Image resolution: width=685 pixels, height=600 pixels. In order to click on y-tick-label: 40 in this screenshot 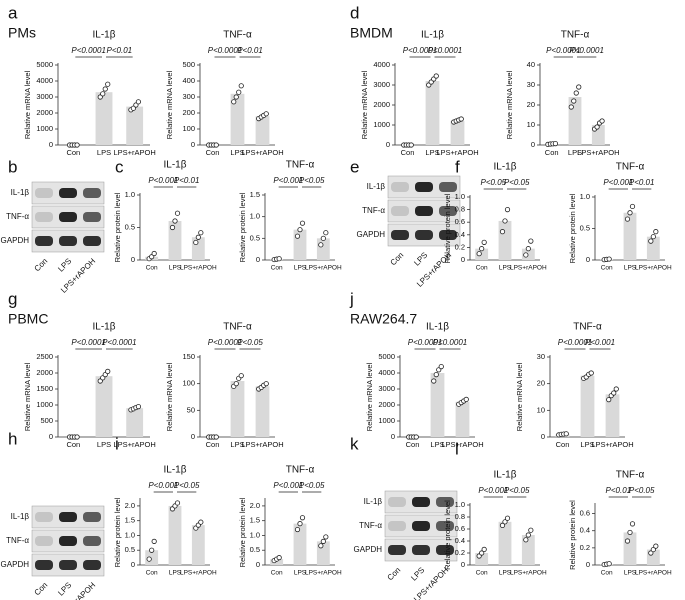, I will do `click(531, 64)`.